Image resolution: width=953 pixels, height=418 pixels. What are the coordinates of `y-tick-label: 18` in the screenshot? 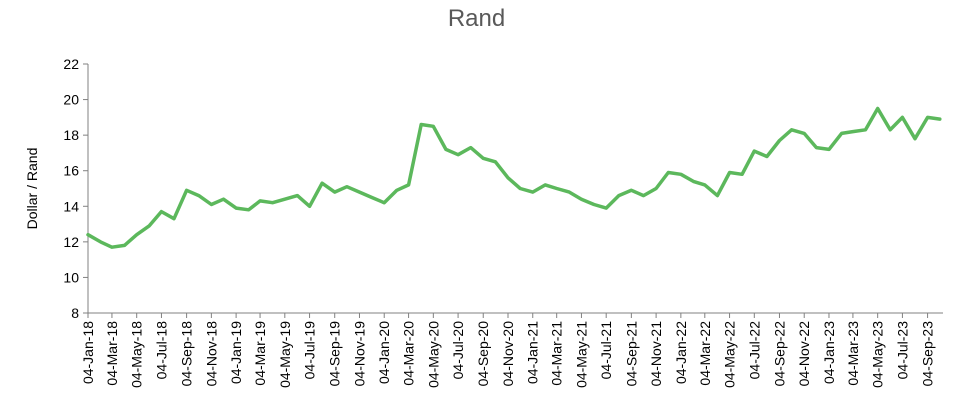 It's located at (71, 135).